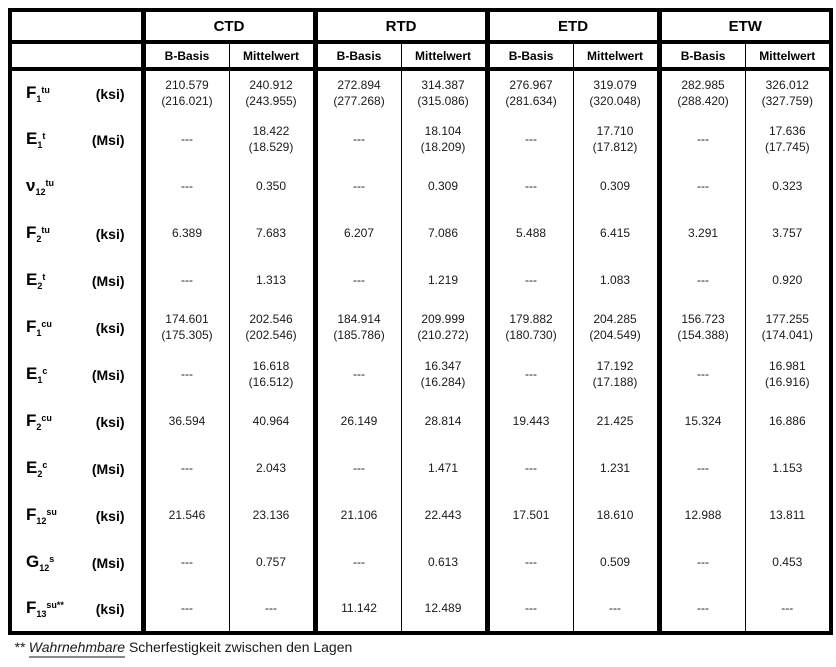 This screenshot has height=667, width=836. I want to click on group-header-etw: ETW, so click(744, 27).